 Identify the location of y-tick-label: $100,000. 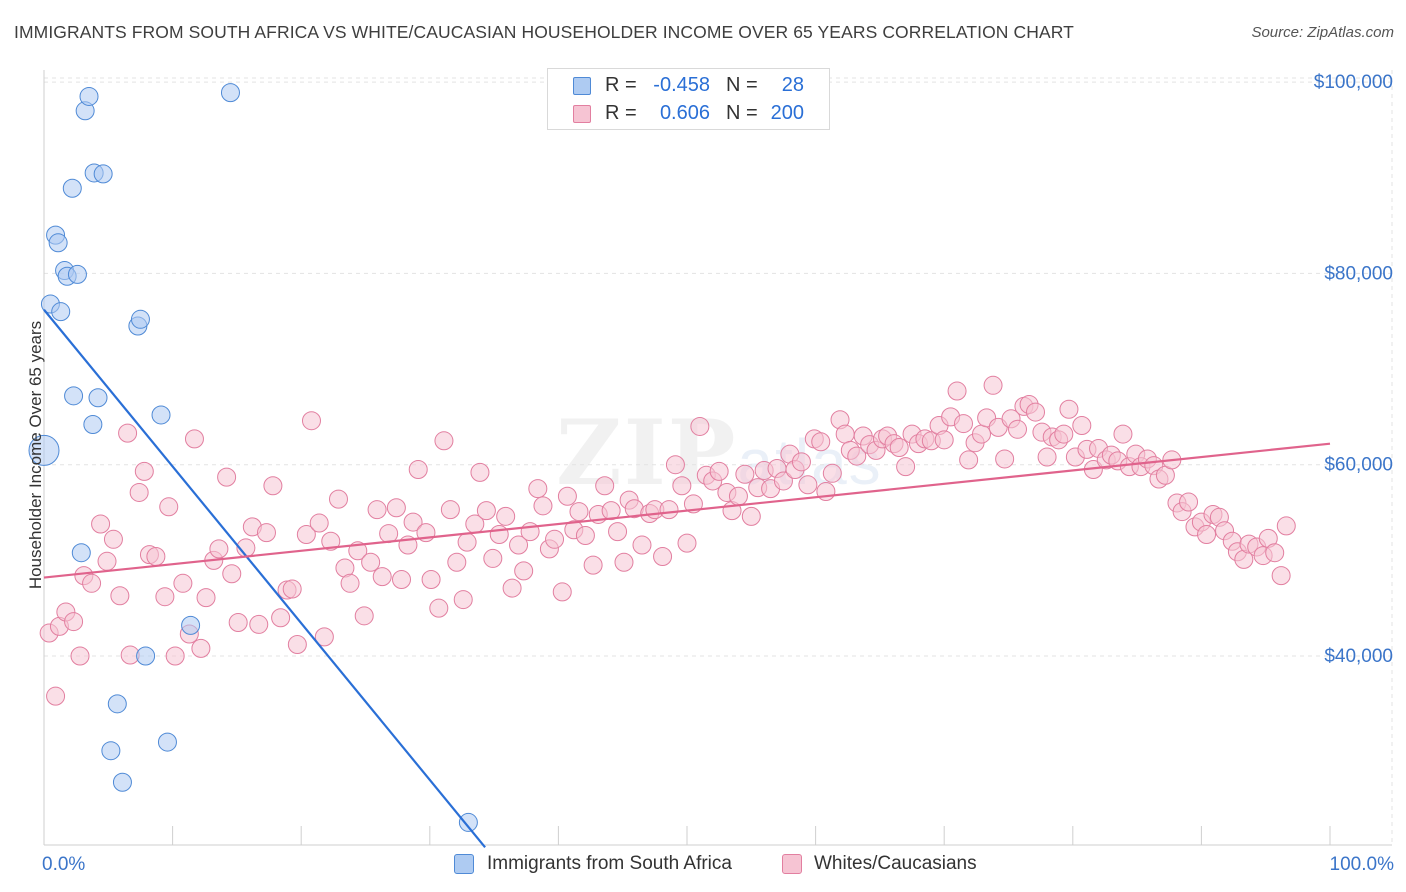
(1353, 82).